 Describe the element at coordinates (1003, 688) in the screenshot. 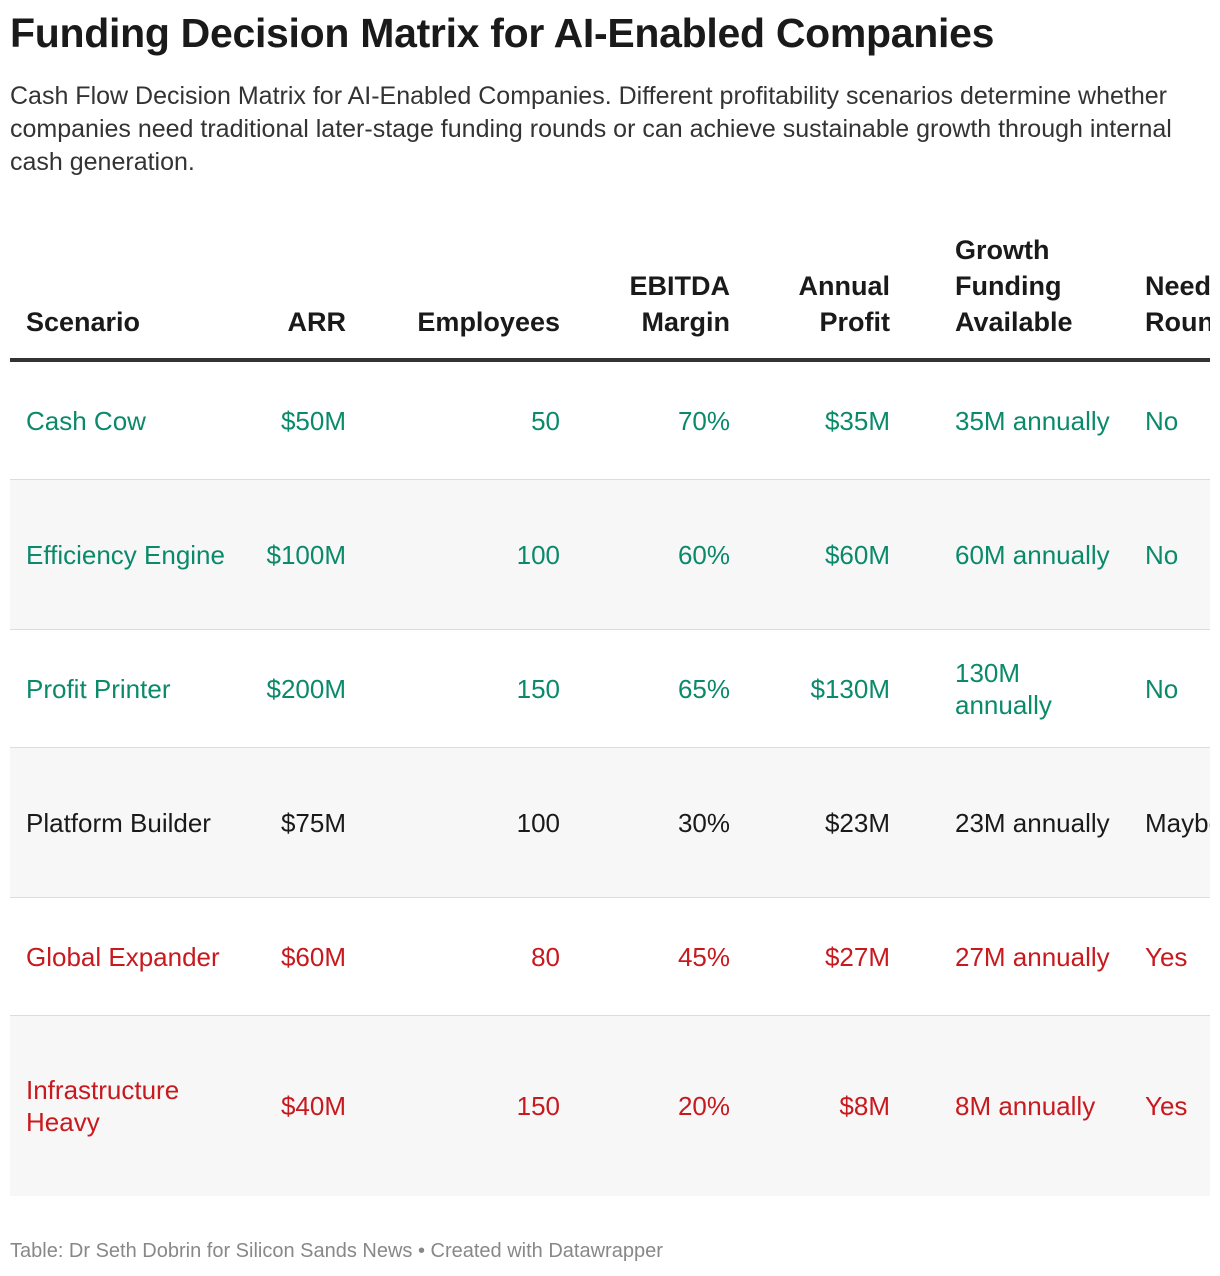

I see `cell-growth-funding: 130M annually` at that location.